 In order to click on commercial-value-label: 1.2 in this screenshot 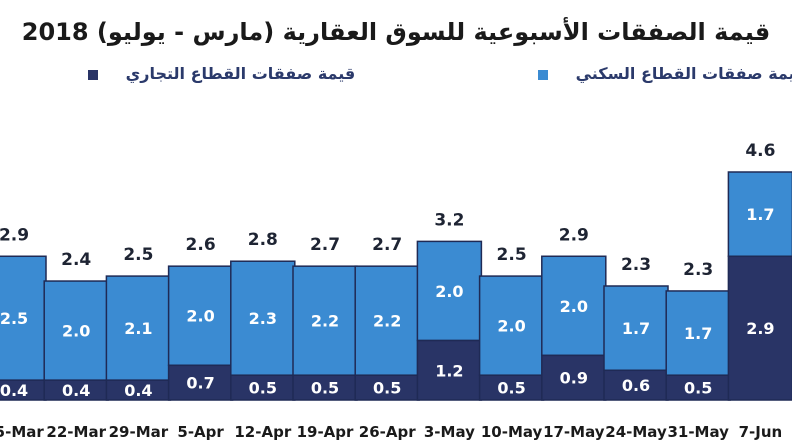, I will do `click(449, 370)`.